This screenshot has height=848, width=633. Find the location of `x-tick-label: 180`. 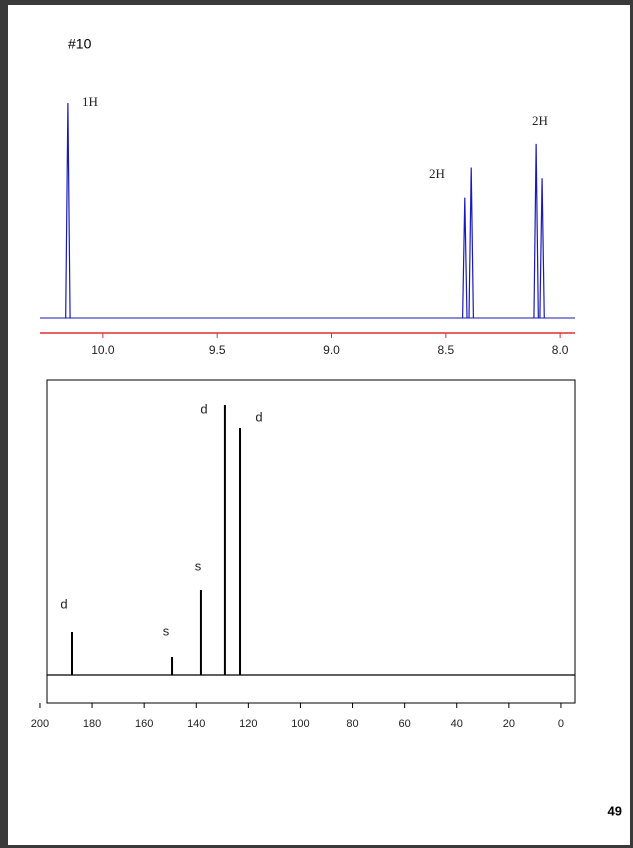

x-tick-label: 180 is located at coordinates (92, 724).